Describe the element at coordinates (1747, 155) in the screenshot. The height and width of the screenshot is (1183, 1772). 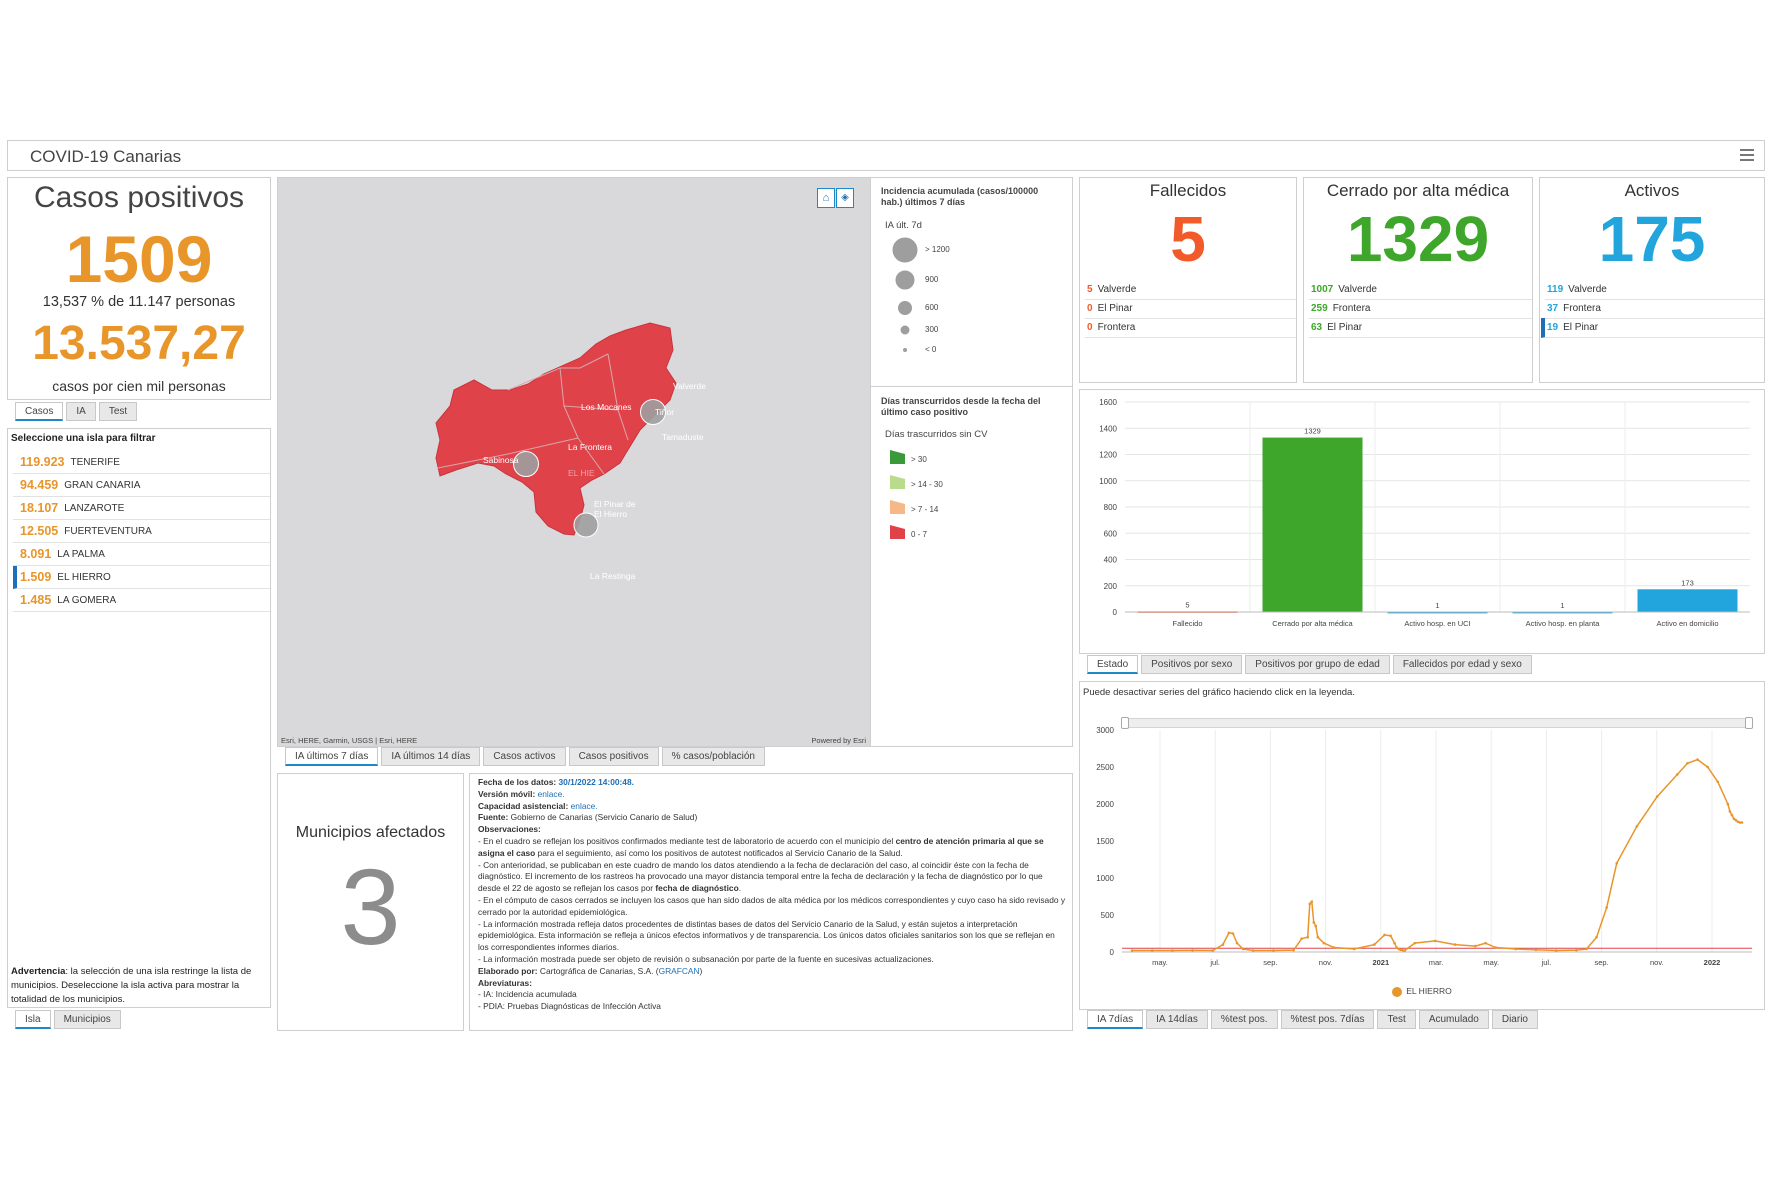
I see `menu-icon` at that location.